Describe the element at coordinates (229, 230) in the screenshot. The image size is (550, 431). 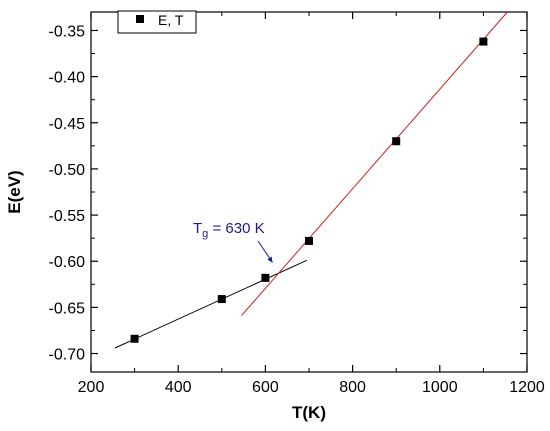
I see `tg-annotation: Tg = 630 K` at that location.